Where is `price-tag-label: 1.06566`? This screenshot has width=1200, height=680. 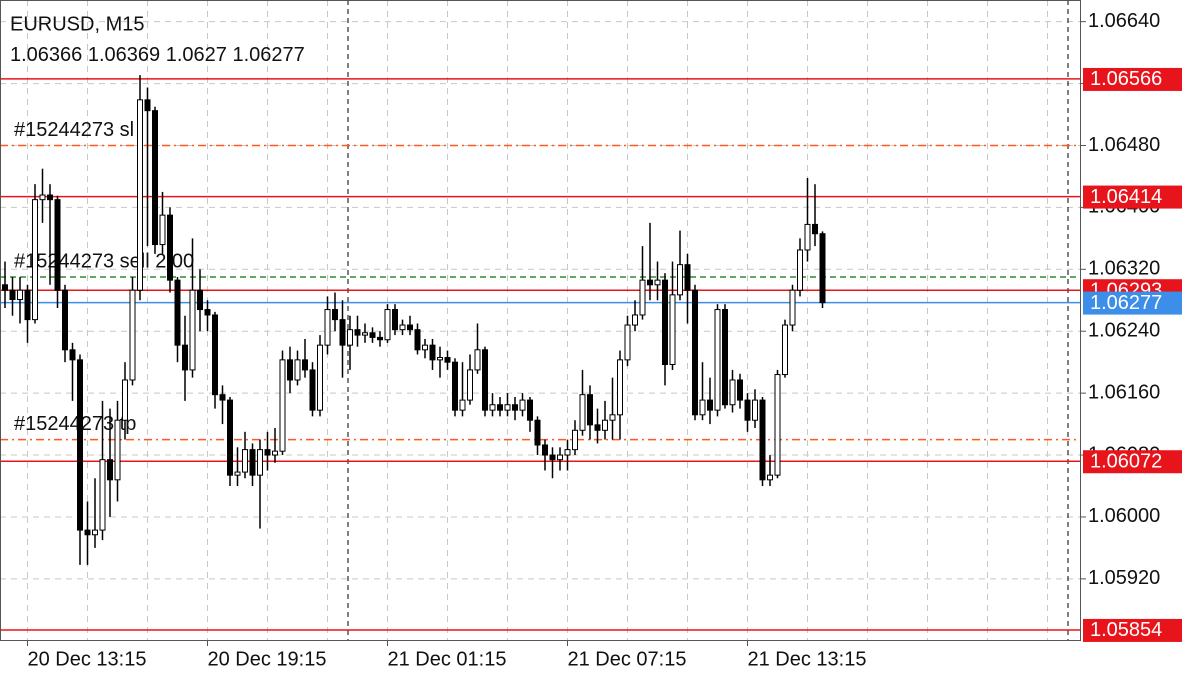
price-tag-label: 1.06566 is located at coordinates (1126, 79).